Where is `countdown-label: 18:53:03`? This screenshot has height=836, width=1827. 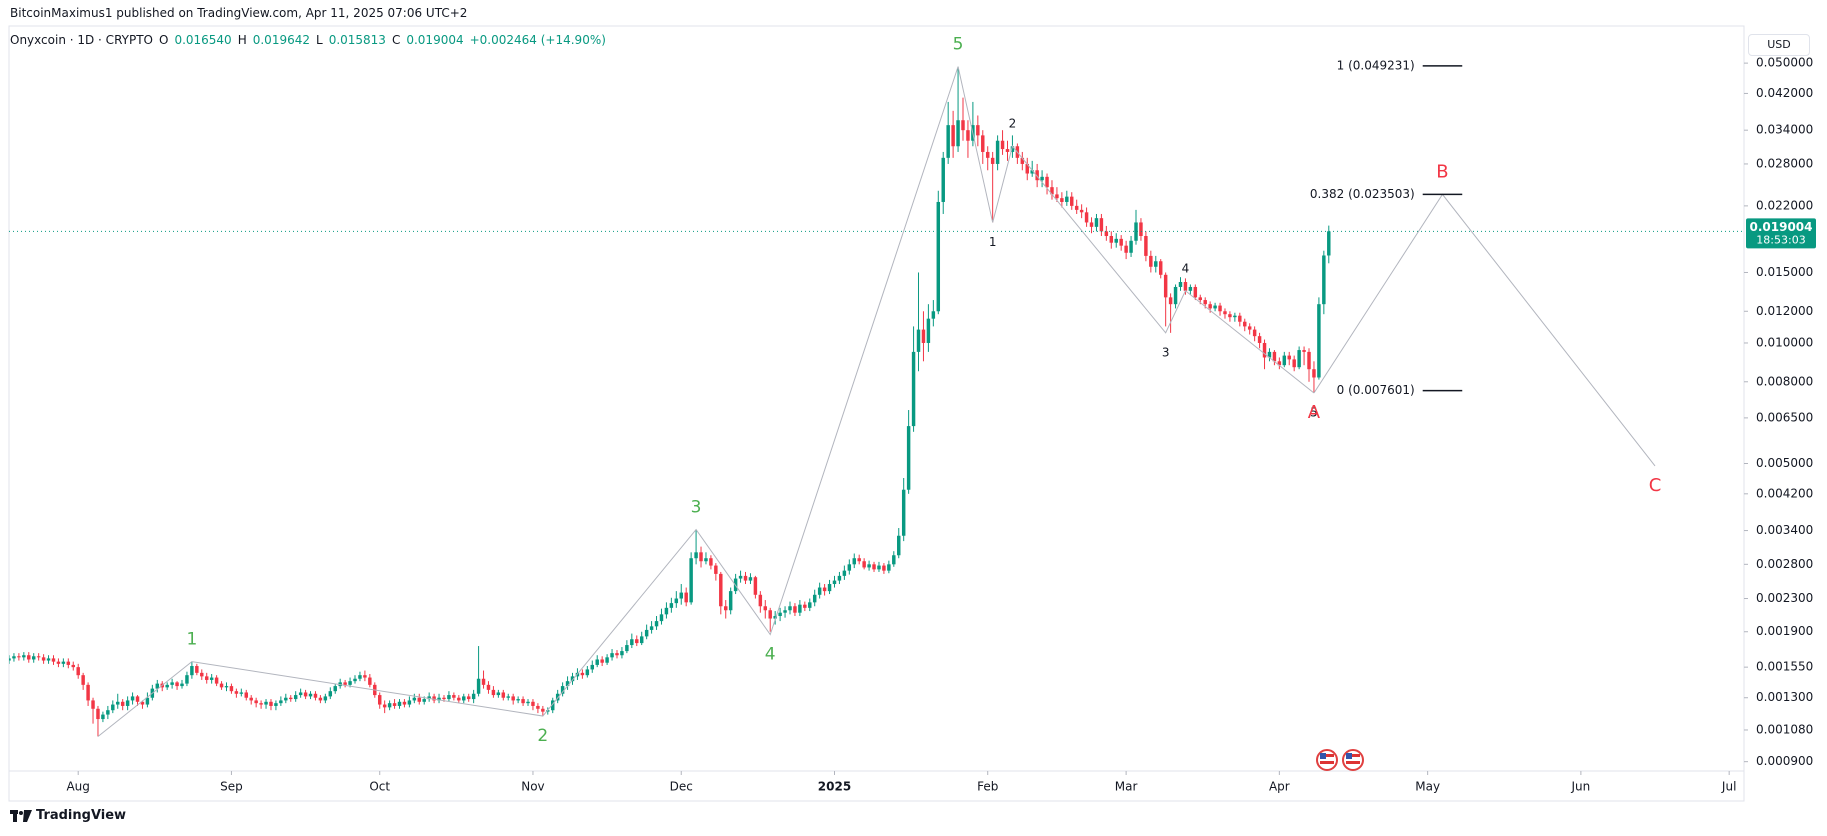
countdown-label: 18:53:03 is located at coordinates (1780, 239).